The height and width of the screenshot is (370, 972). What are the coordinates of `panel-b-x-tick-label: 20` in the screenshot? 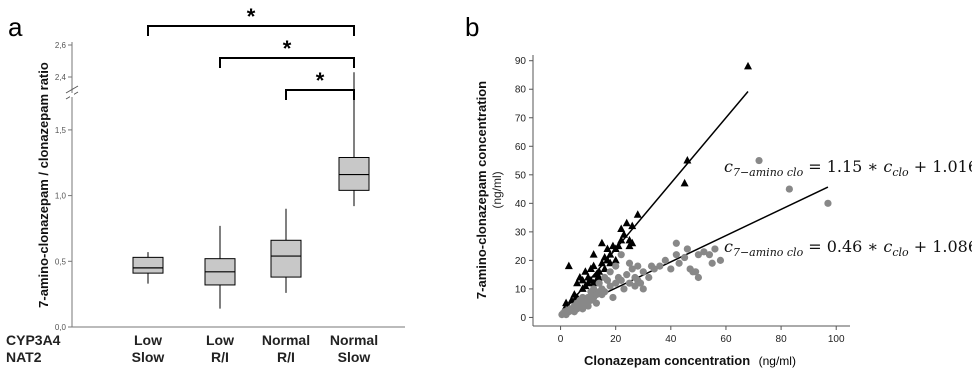 It's located at (616, 339).